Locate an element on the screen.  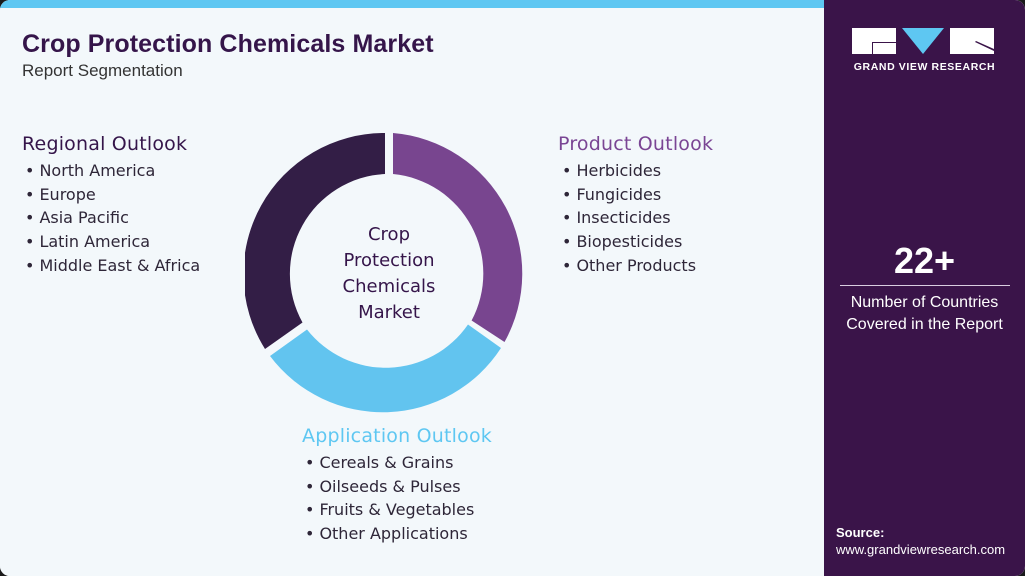
brand-name: GRAND VIEW RESEARCH is located at coordinates (924, 67).